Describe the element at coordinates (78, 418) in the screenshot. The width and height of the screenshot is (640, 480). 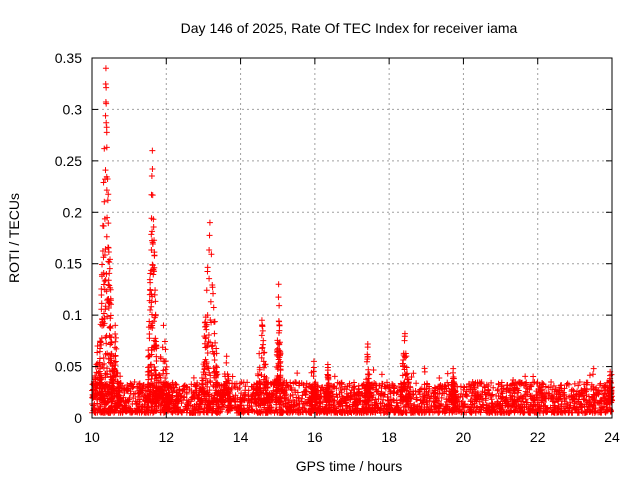
I see `y-tick-label: 0` at that location.